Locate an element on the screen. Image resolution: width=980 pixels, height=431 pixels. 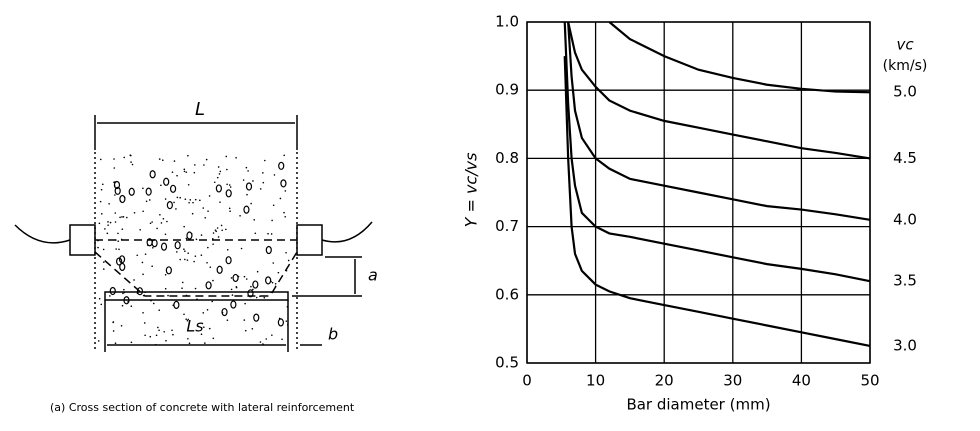
x-axis-label: Bar diameter (mm) is located at coordinates (698, 405).